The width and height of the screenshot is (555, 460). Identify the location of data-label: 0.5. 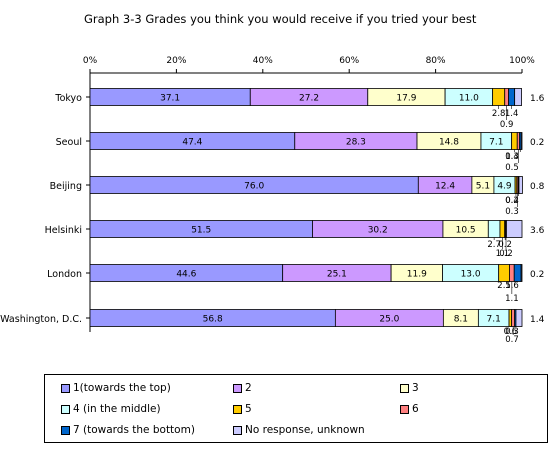
(512, 168).